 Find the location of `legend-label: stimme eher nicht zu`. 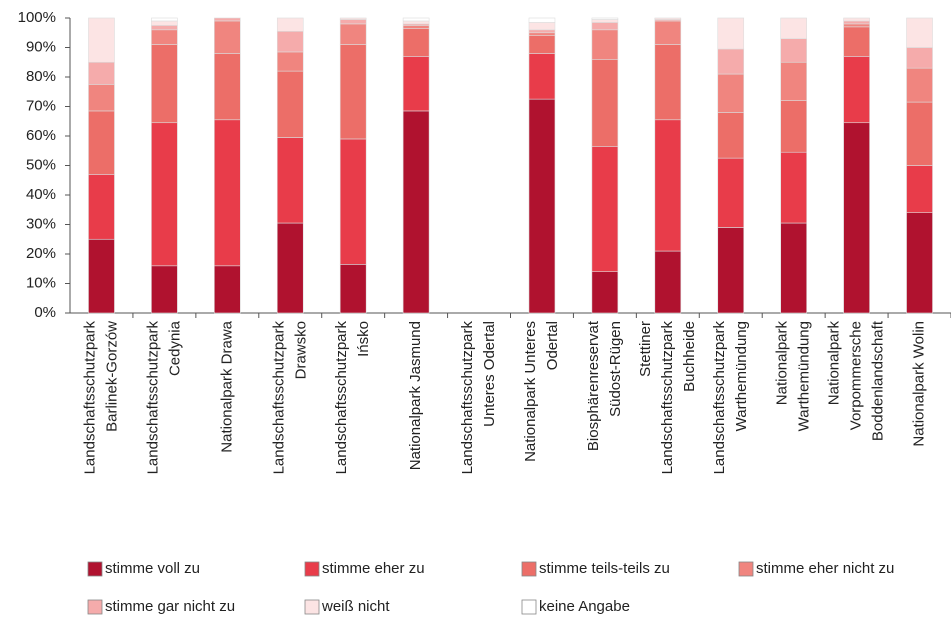

legend-label: stimme eher nicht zu is located at coordinates (825, 568).